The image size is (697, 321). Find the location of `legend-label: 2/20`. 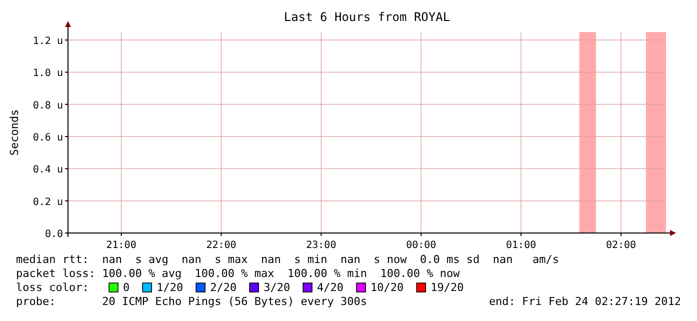

legend-label: 2/20 is located at coordinates (223, 287).